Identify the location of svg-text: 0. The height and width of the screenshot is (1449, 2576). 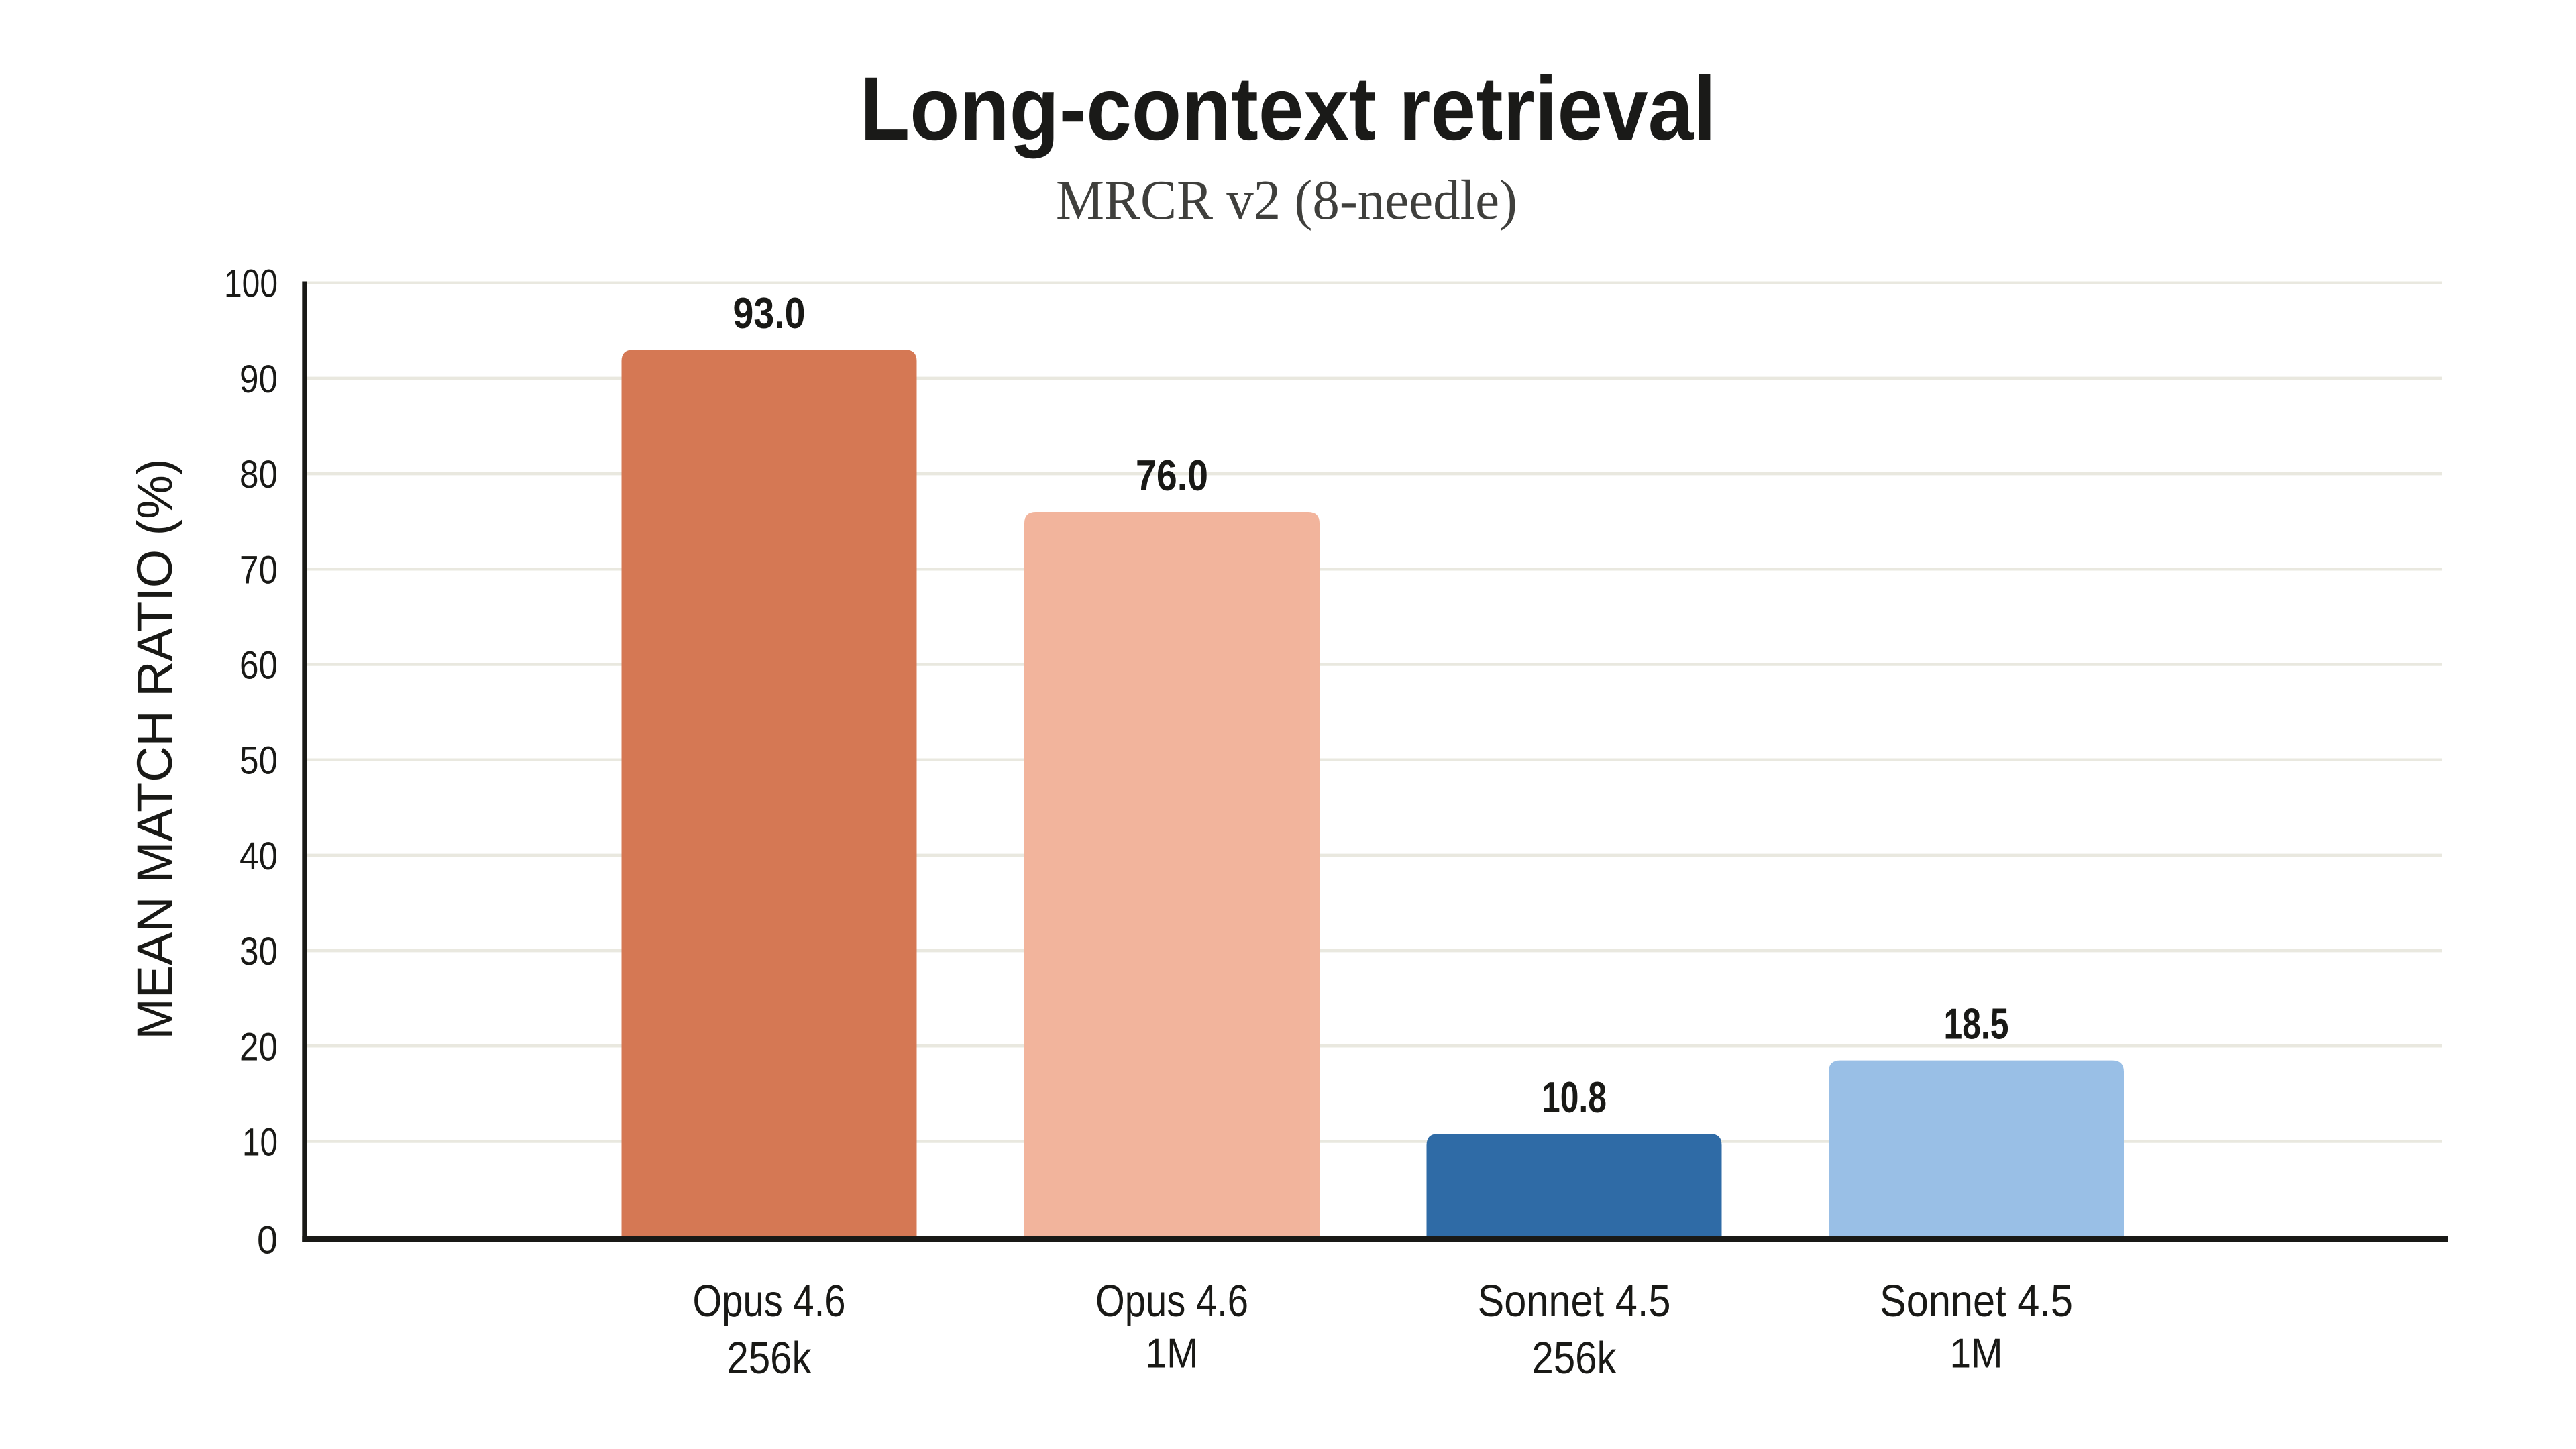
(267, 1241).